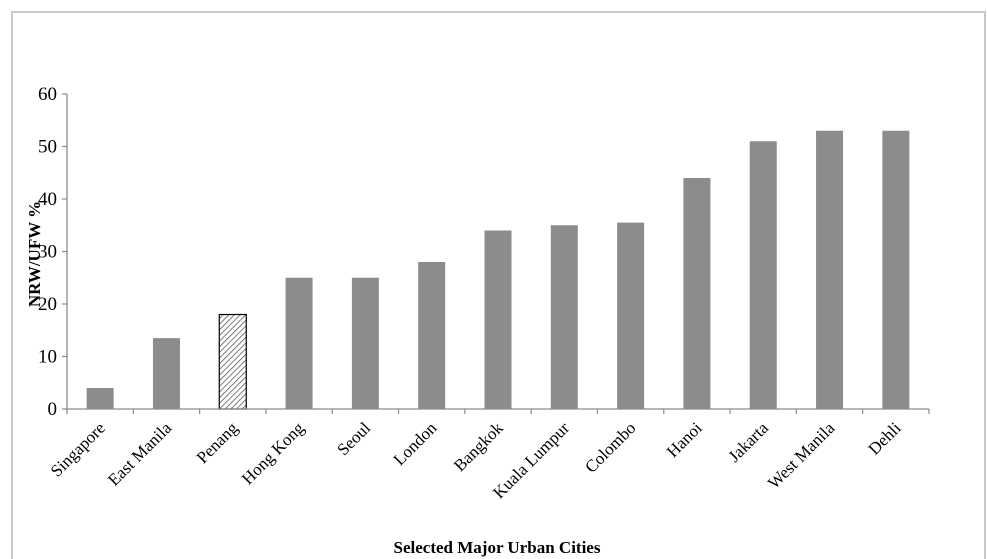 This screenshot has height=559, width=987. Describe the element at coordinates (47, 94) in the screenshot. I see `y-tick-label: 60` at that location.